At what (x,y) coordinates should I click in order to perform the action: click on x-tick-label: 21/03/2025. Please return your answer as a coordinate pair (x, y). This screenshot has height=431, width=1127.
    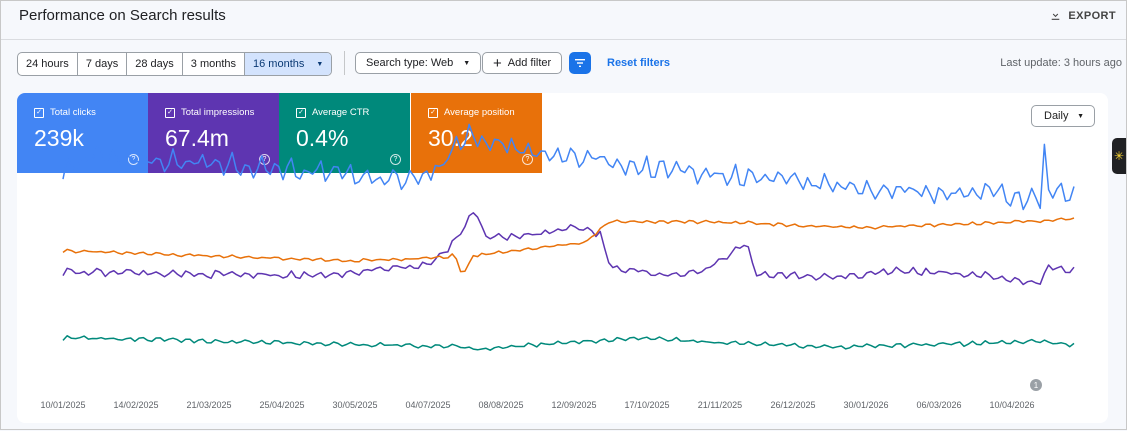
    Looking at the image, I should click on (208, 405).